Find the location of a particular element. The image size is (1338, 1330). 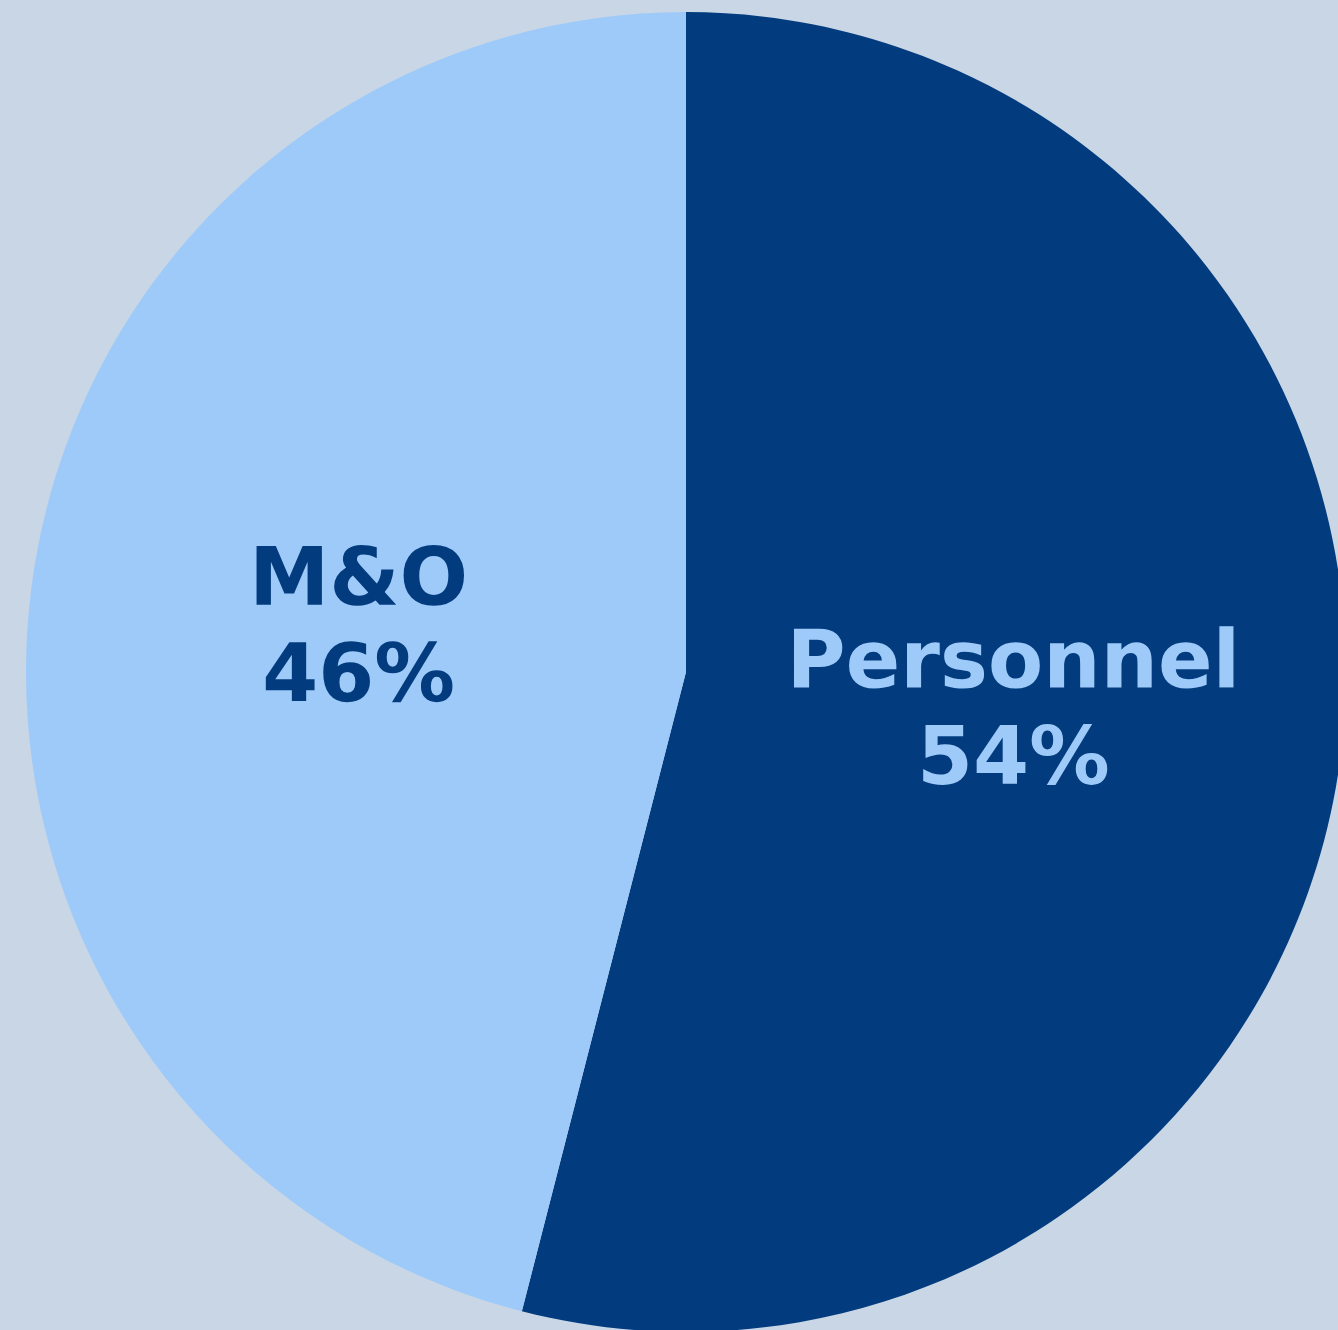

data-label: 46% is located at coordinates (359, 672).